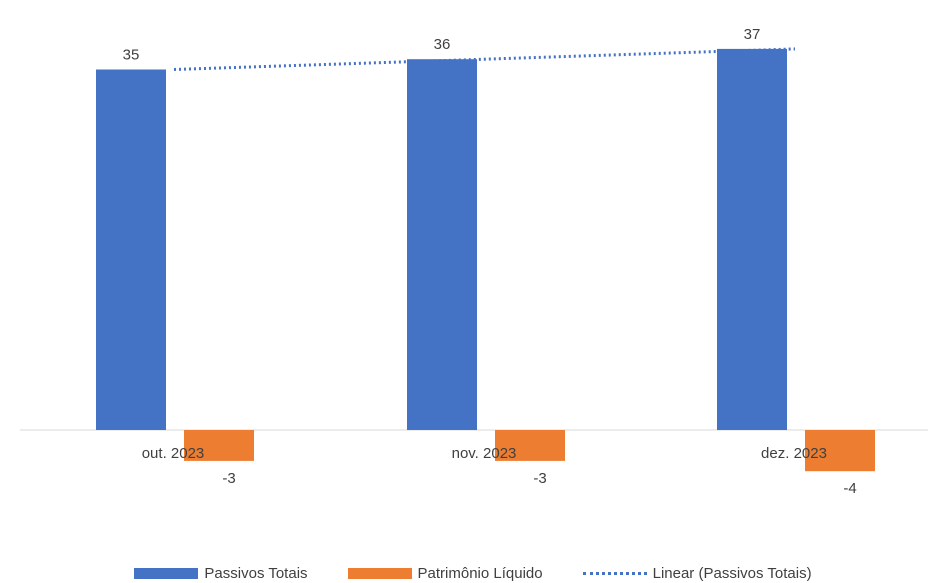 This screenshot has height=583, width=946. Describe the element at coordinates (539, 478) in the screenshot. I see `data-label-patrimonio-1: -3` at that location.